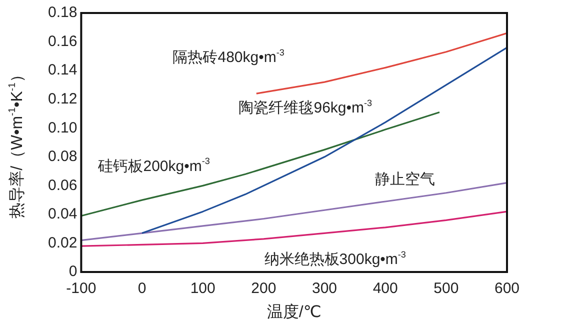 Image resolution: width=579 pixels, height=334 pixels. I want to click on y-tick-label: 0.14, so click(63, 70).